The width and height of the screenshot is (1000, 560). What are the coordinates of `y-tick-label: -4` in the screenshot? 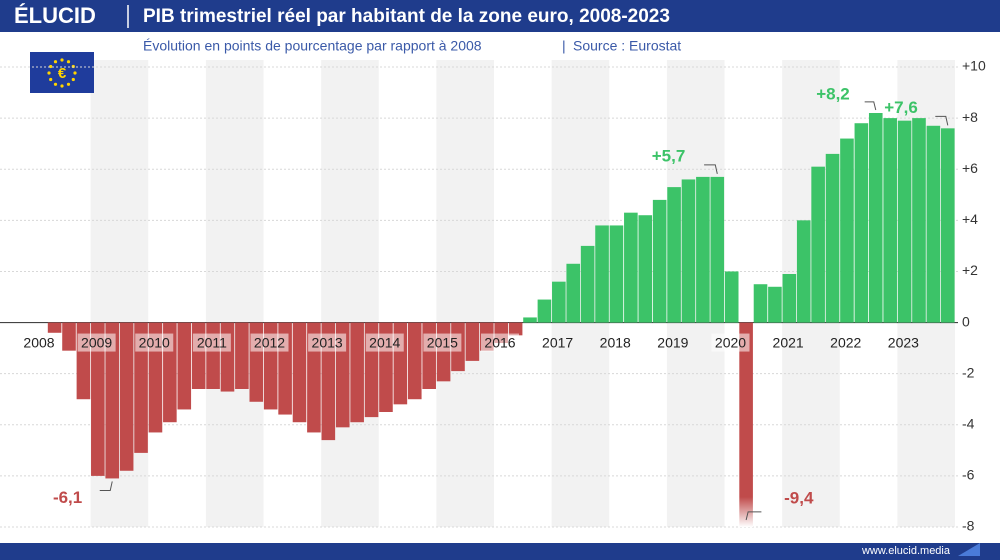 It's located at (968, 423).